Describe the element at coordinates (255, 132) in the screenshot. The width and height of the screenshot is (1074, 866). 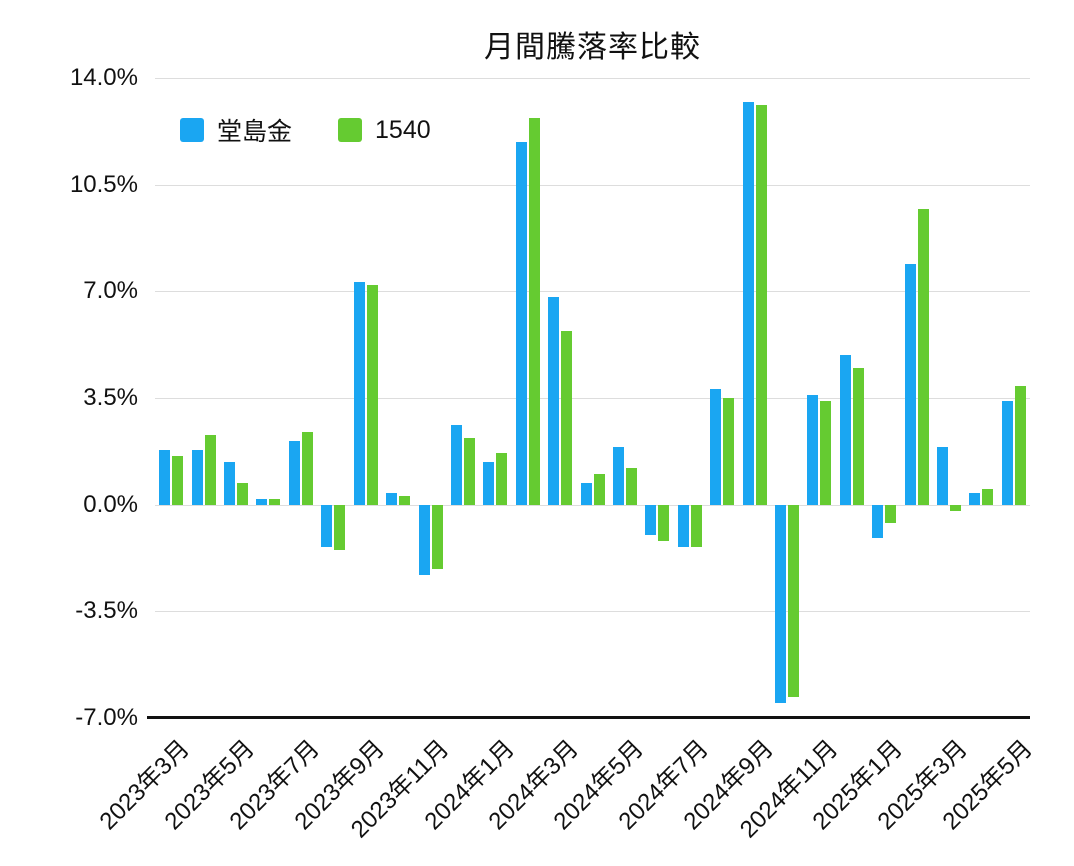
I see `legend-label-dojima-gold: 堂島金` at that location.